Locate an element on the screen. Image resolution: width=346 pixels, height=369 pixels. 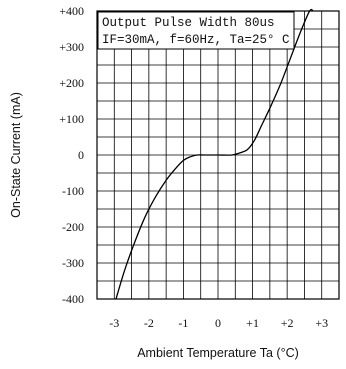
y-tick-labels: +400 +300 +200 +100 0 -100 -200 -300 -400 is located at coordinates (71, 155).